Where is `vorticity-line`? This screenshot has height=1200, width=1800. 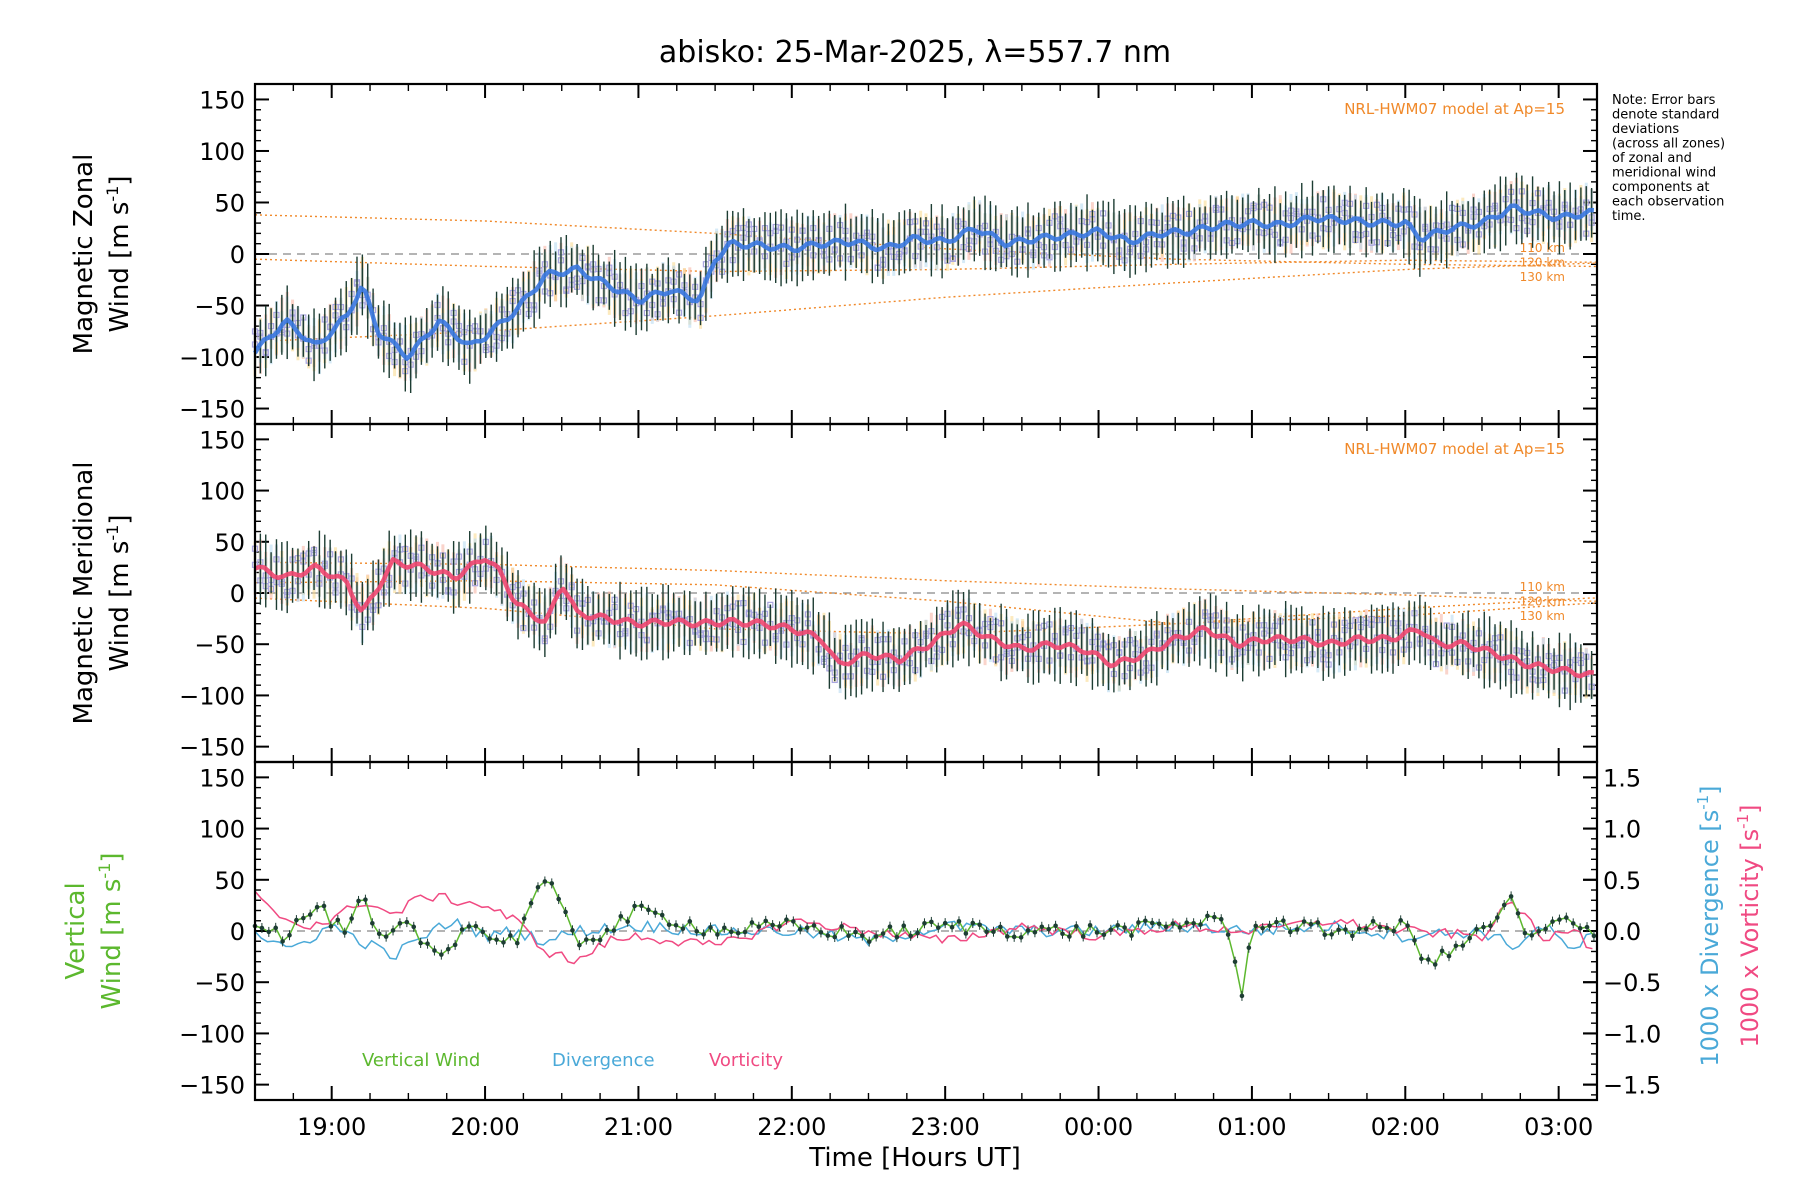 vorticity-line is located at coordinates (923, 927).